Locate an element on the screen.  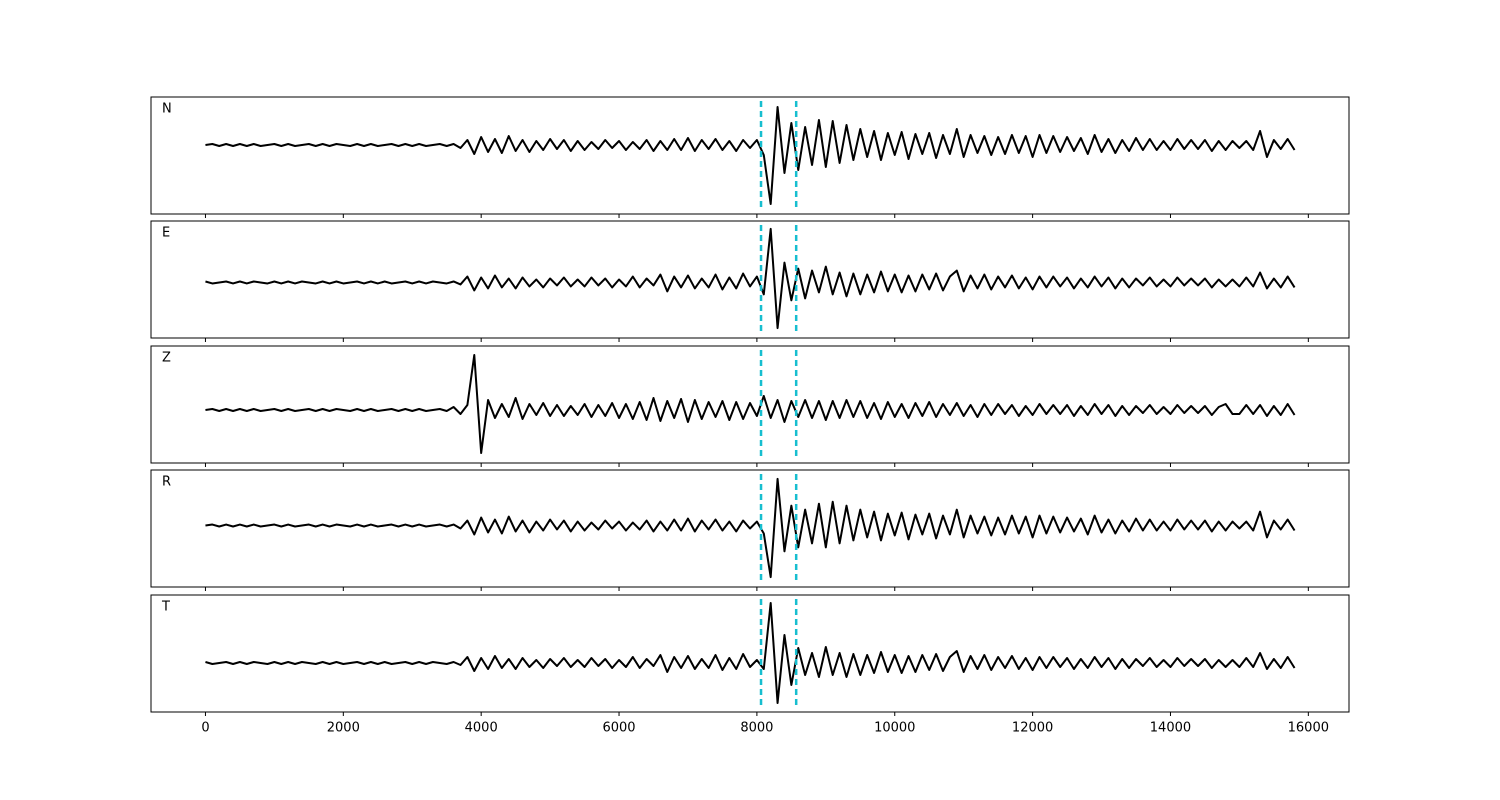
panel-label: N is located at coordinates (167, 109).